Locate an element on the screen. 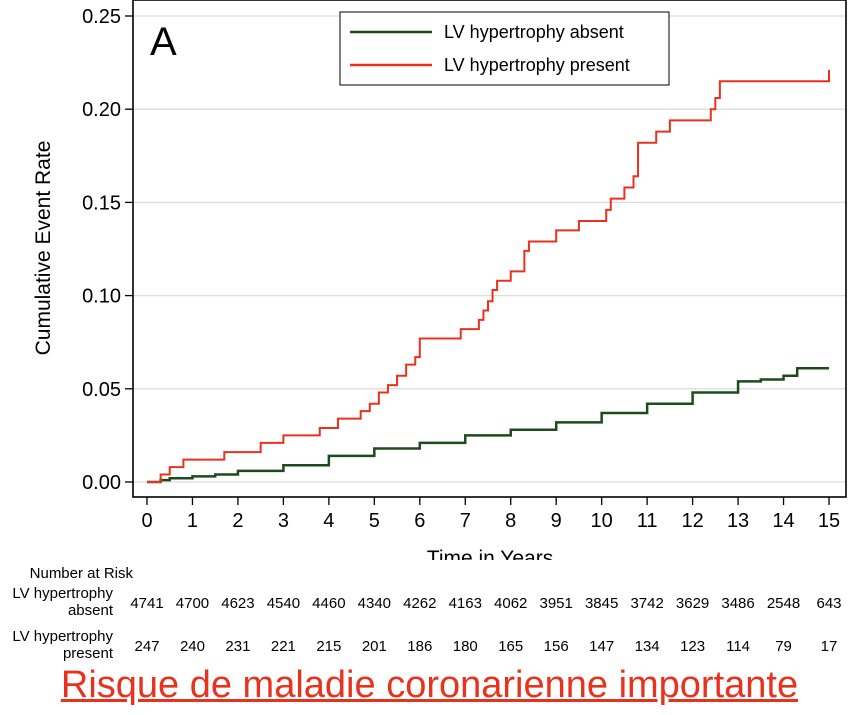 The height and width of the screenshot is (715, 859). risk-value: 231 is located at coordinates (238, 646).